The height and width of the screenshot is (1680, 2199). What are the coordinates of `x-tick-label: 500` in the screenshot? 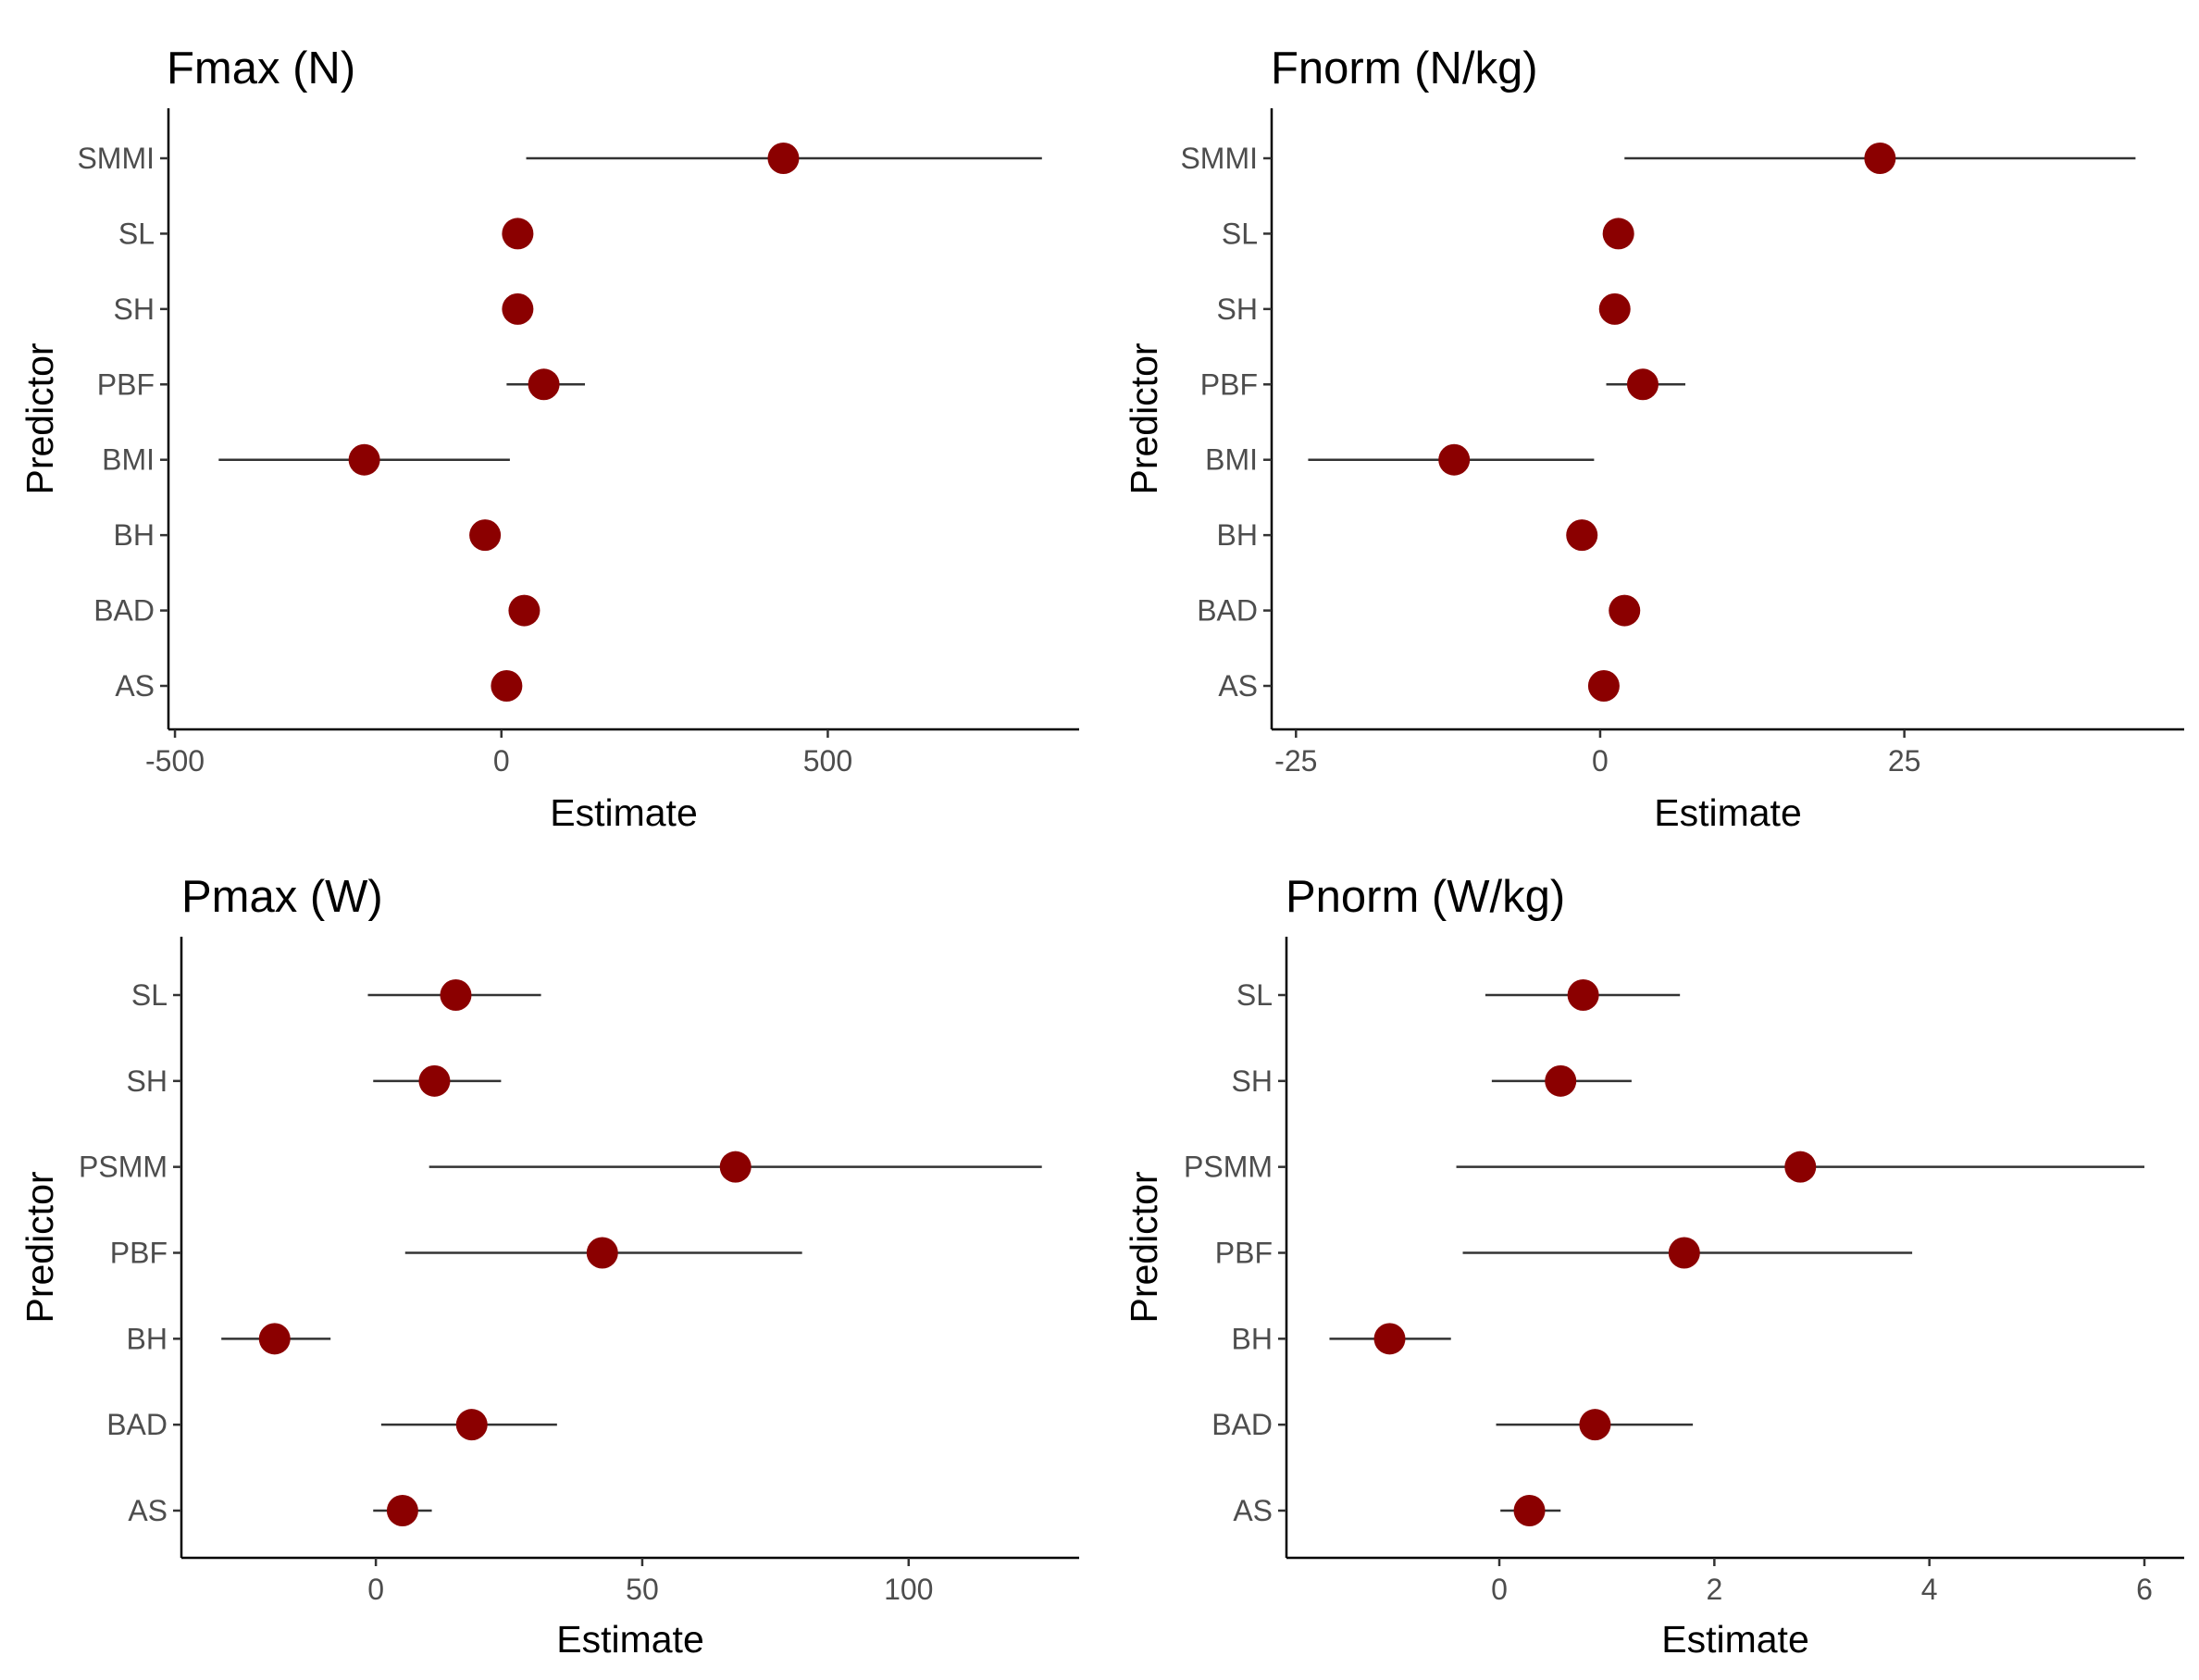 It's located at (827, 761).